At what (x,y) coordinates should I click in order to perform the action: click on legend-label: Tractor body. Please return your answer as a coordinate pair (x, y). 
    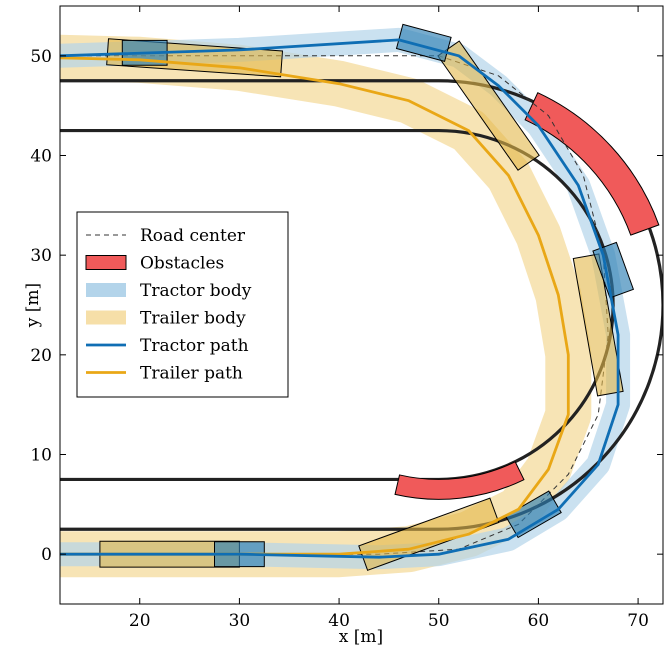
    Looking at the image, I should click on (196, 291).